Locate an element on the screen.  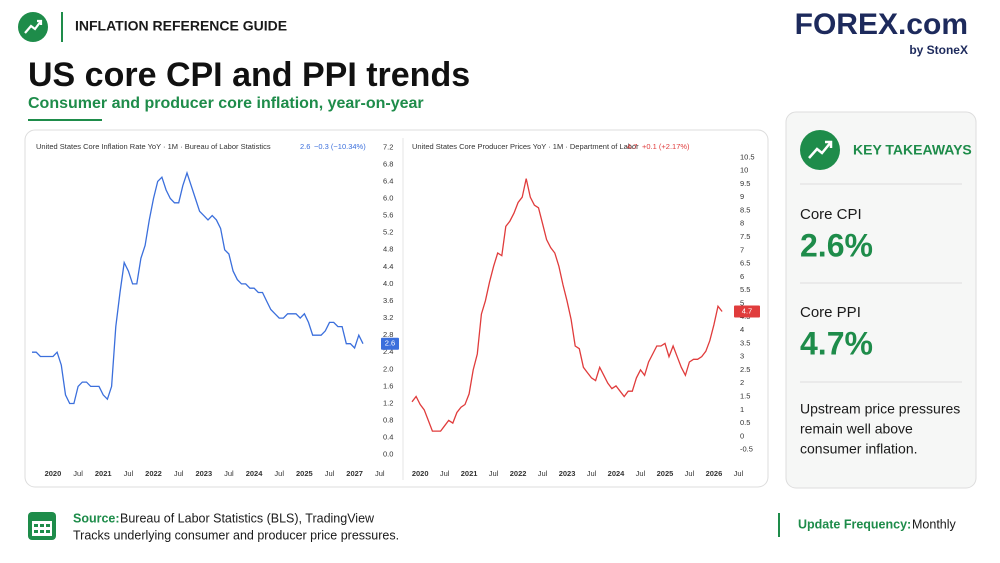
y-tick-label: 10.5 is located at coordinates (747, 156).